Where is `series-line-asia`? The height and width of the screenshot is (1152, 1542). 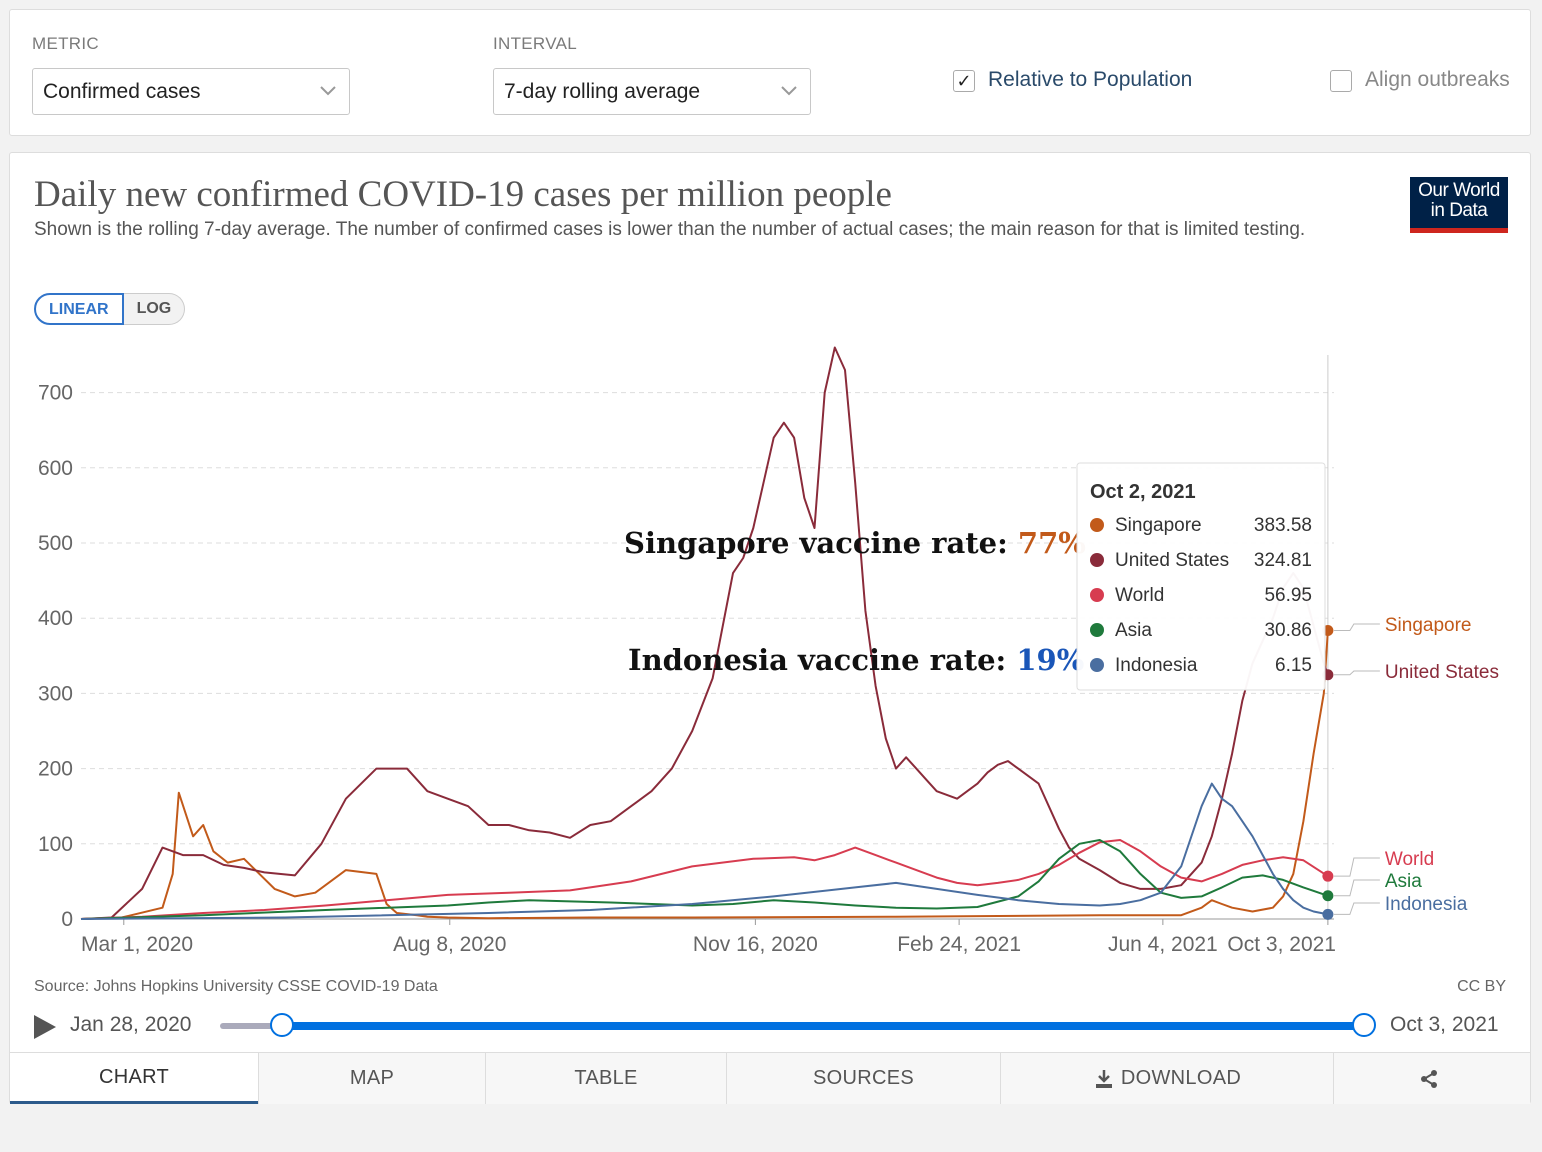
series-line-asia is located at coordinates (704, 879).